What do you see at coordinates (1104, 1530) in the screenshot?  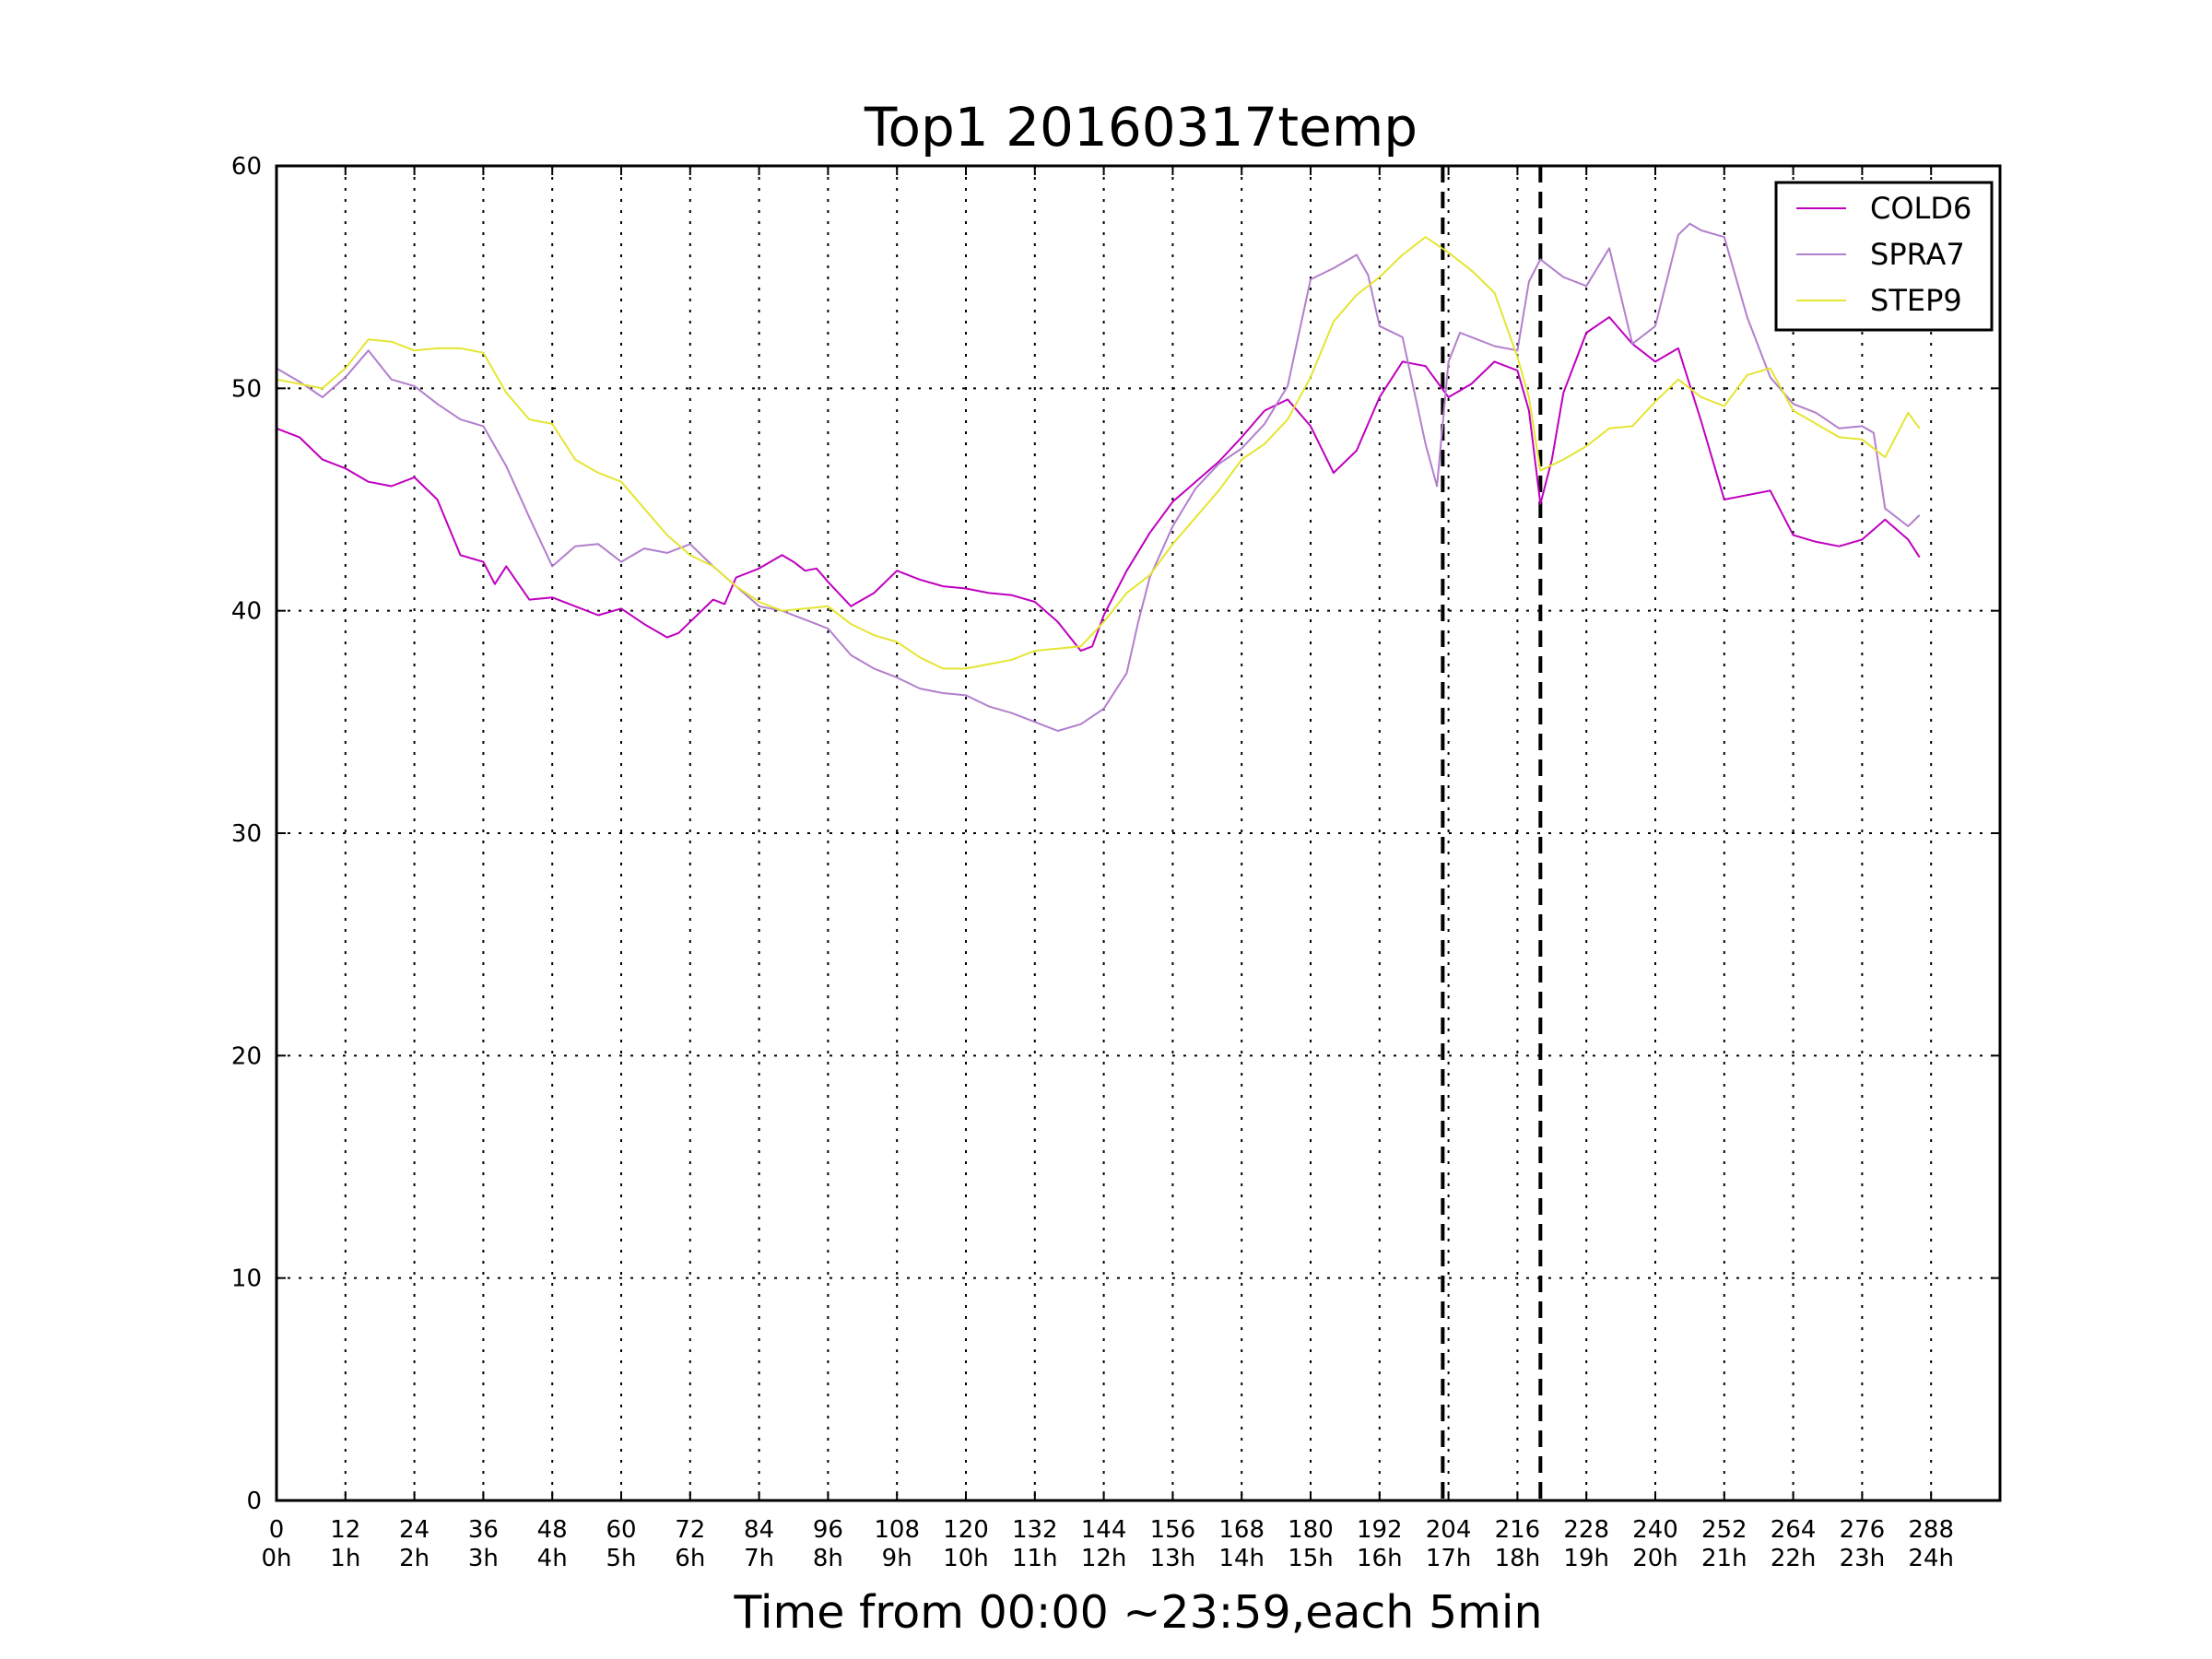 I see `x-tick-label: 144` at bounding box center [1104, 1530].